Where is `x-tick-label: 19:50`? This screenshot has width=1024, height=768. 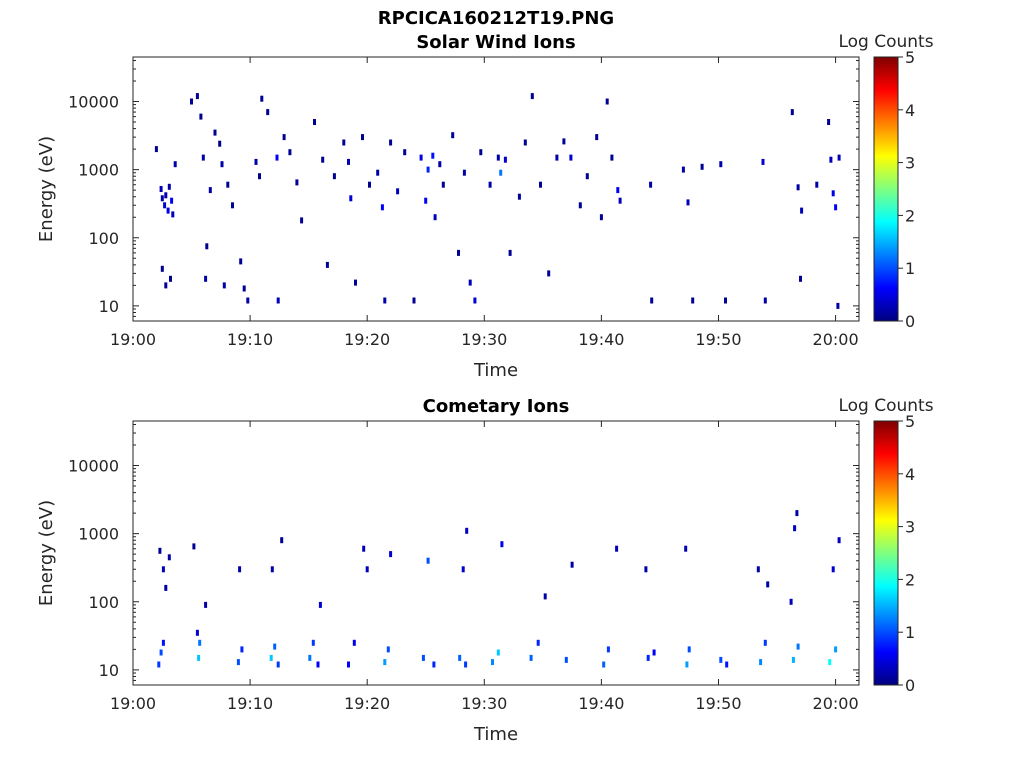 x-tick-label: 19:50 is located at coordinates (718, 339).